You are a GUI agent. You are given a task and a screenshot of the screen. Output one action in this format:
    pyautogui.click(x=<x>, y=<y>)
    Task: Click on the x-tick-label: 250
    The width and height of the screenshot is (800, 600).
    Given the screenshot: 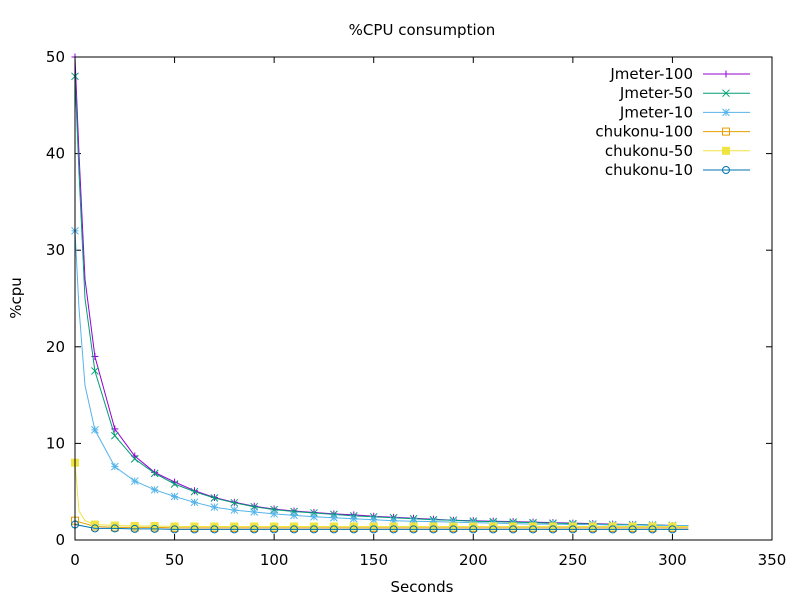 What is the action you would take?
    pyautogui.click(x=573, y=560)
    